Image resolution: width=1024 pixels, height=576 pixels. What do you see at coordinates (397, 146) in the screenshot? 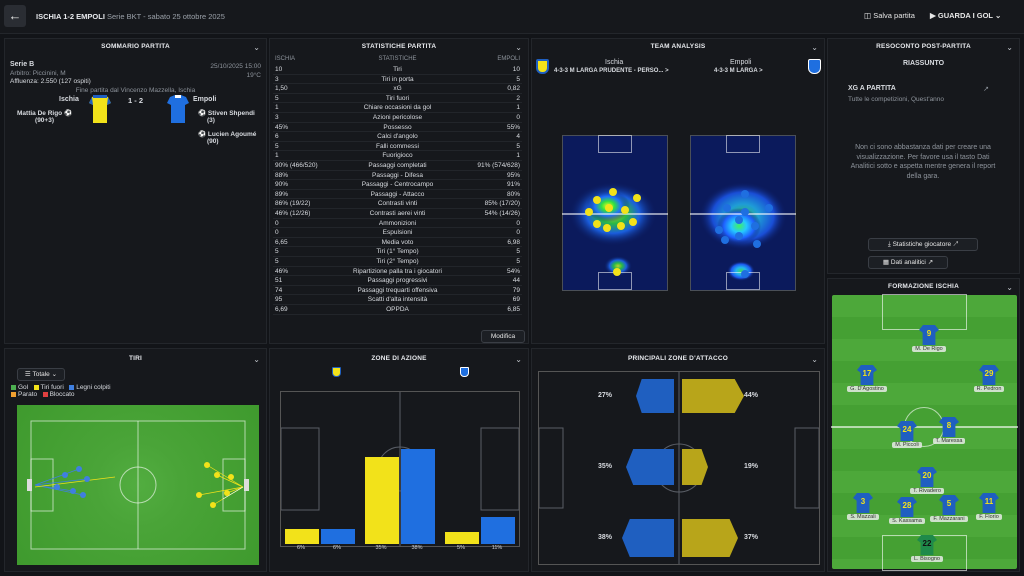
I see `stat-label: Falli commessi` at bounding box center [397, 146].